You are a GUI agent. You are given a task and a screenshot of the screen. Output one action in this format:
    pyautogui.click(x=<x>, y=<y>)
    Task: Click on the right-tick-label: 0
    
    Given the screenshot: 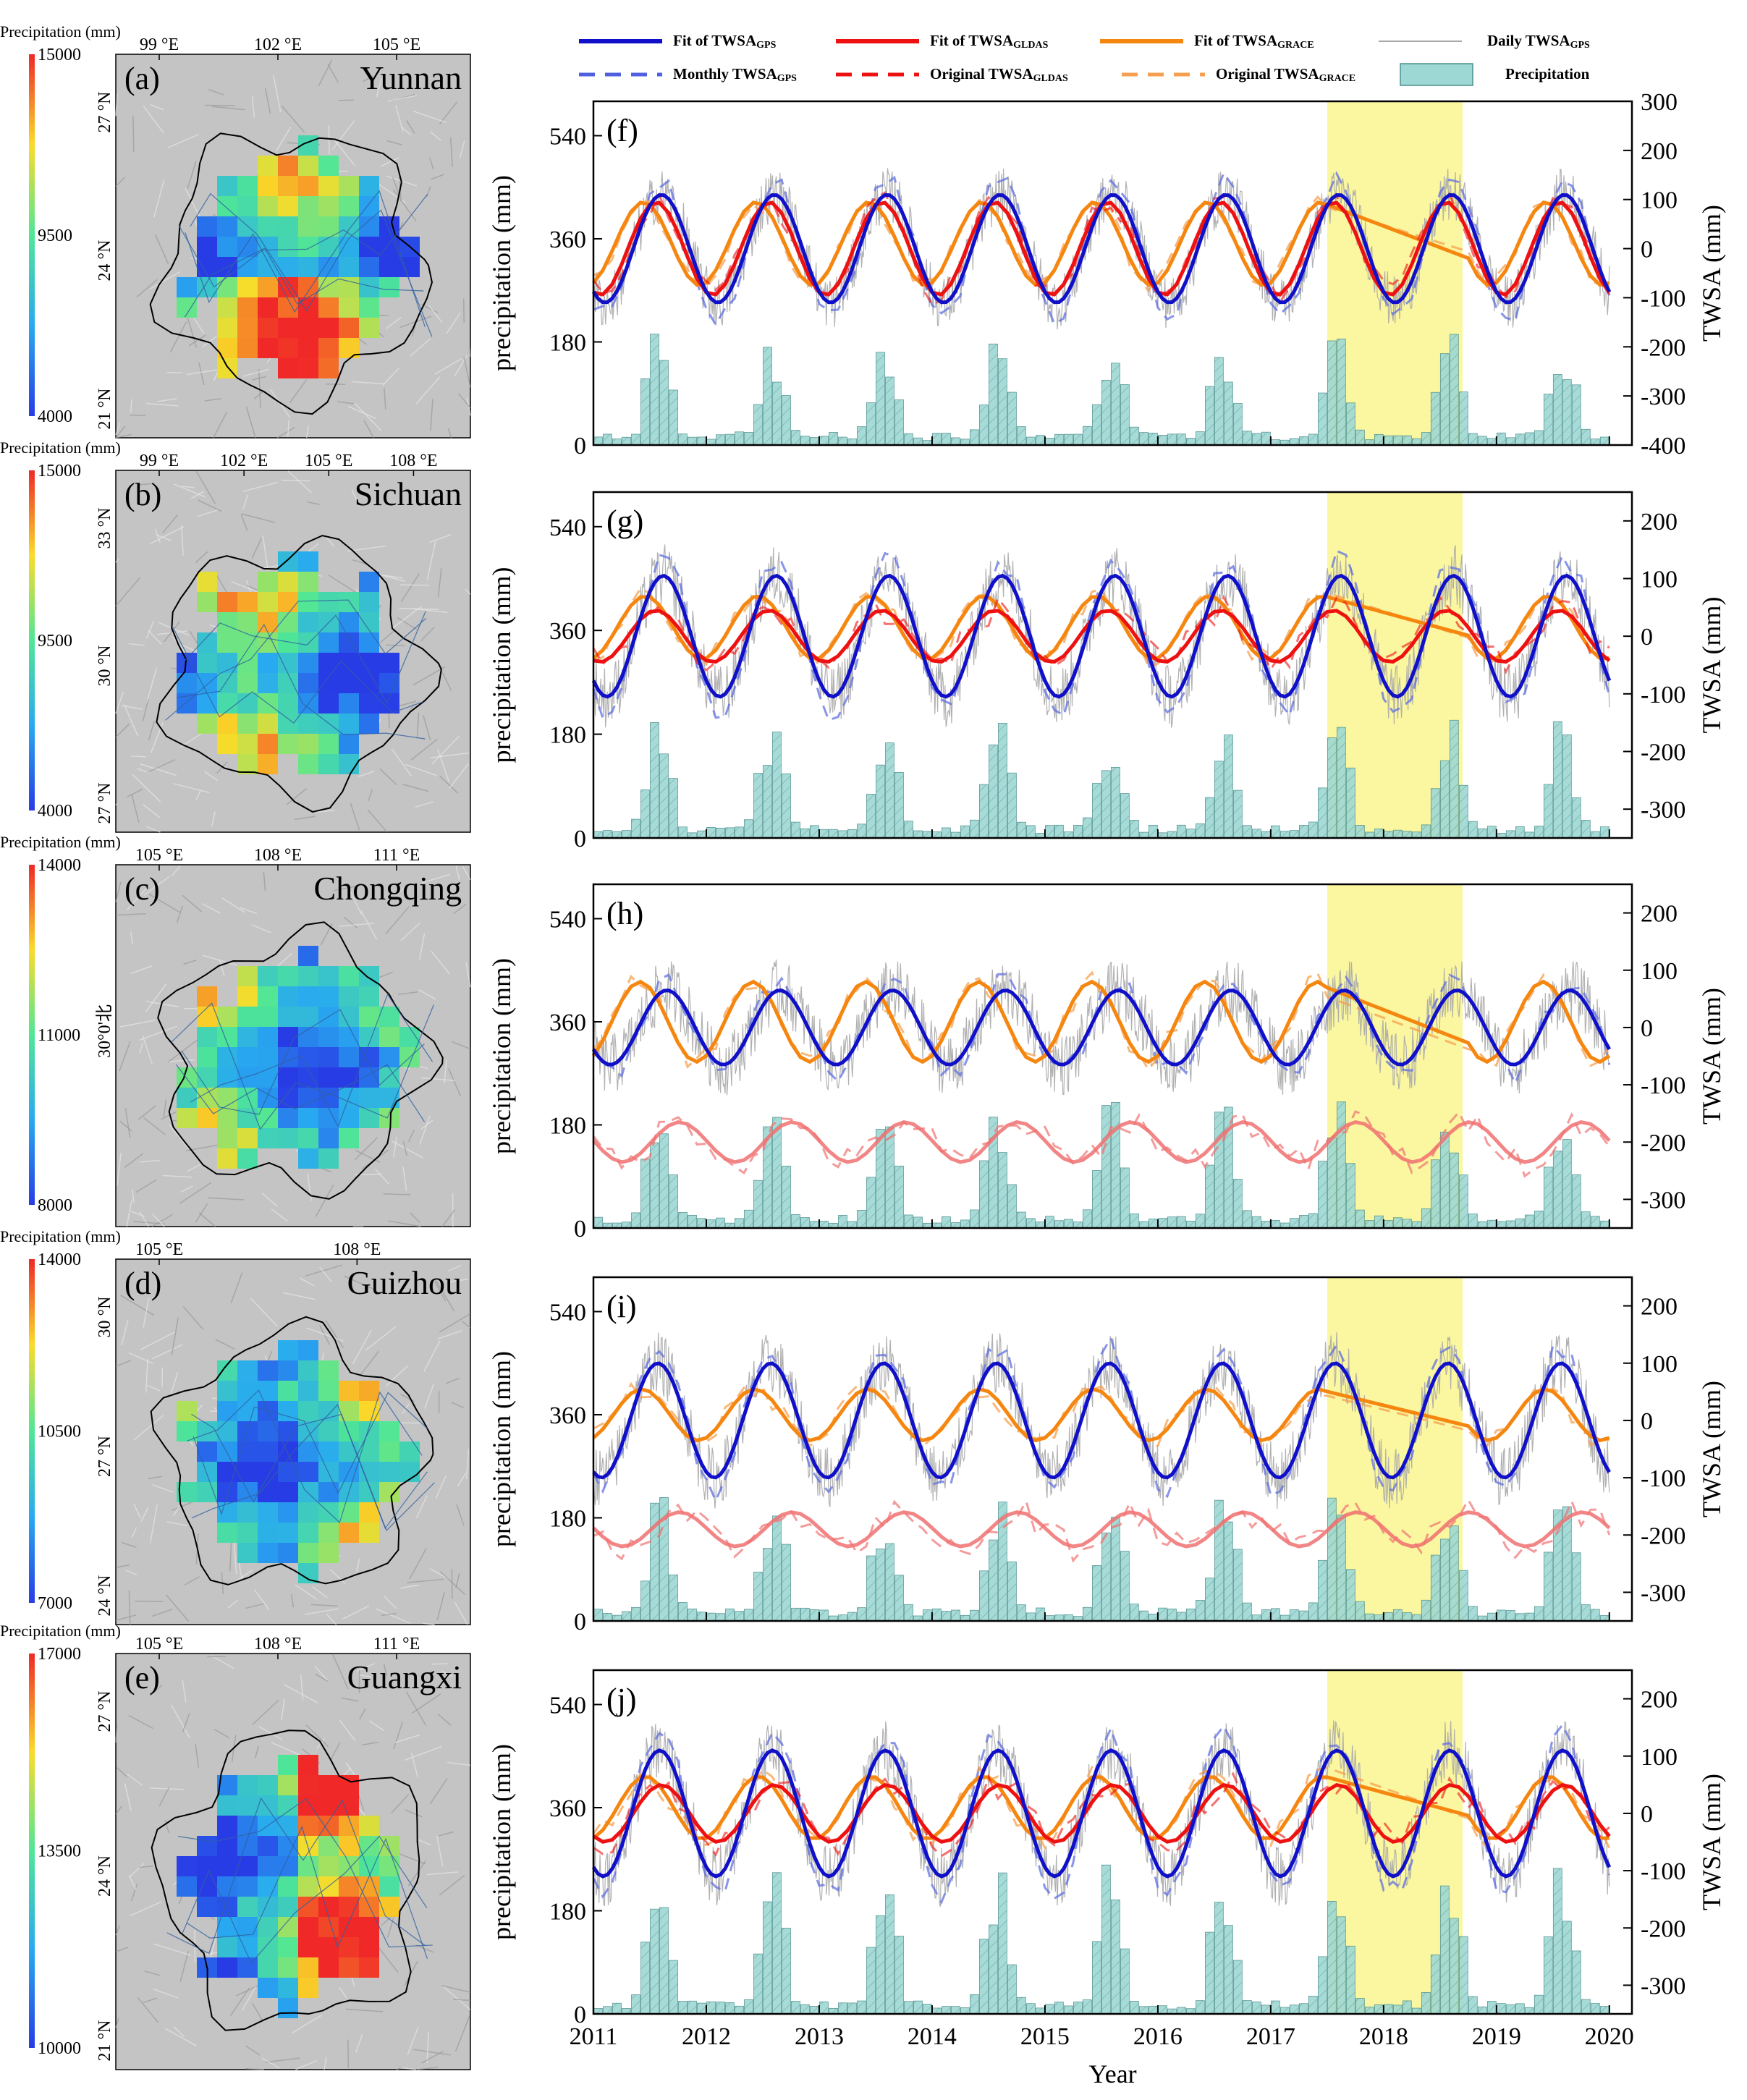 What is the action you would take?
    pyautogui.click(x=1647, y=1815)
    